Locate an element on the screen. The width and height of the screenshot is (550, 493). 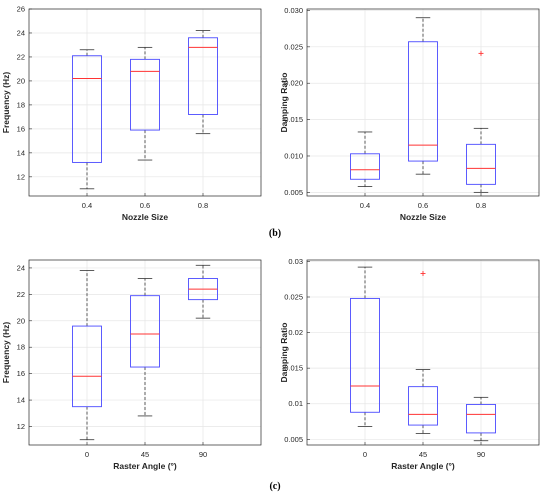
y-tick-label: 0.010 is located at coordinates (293, 155).